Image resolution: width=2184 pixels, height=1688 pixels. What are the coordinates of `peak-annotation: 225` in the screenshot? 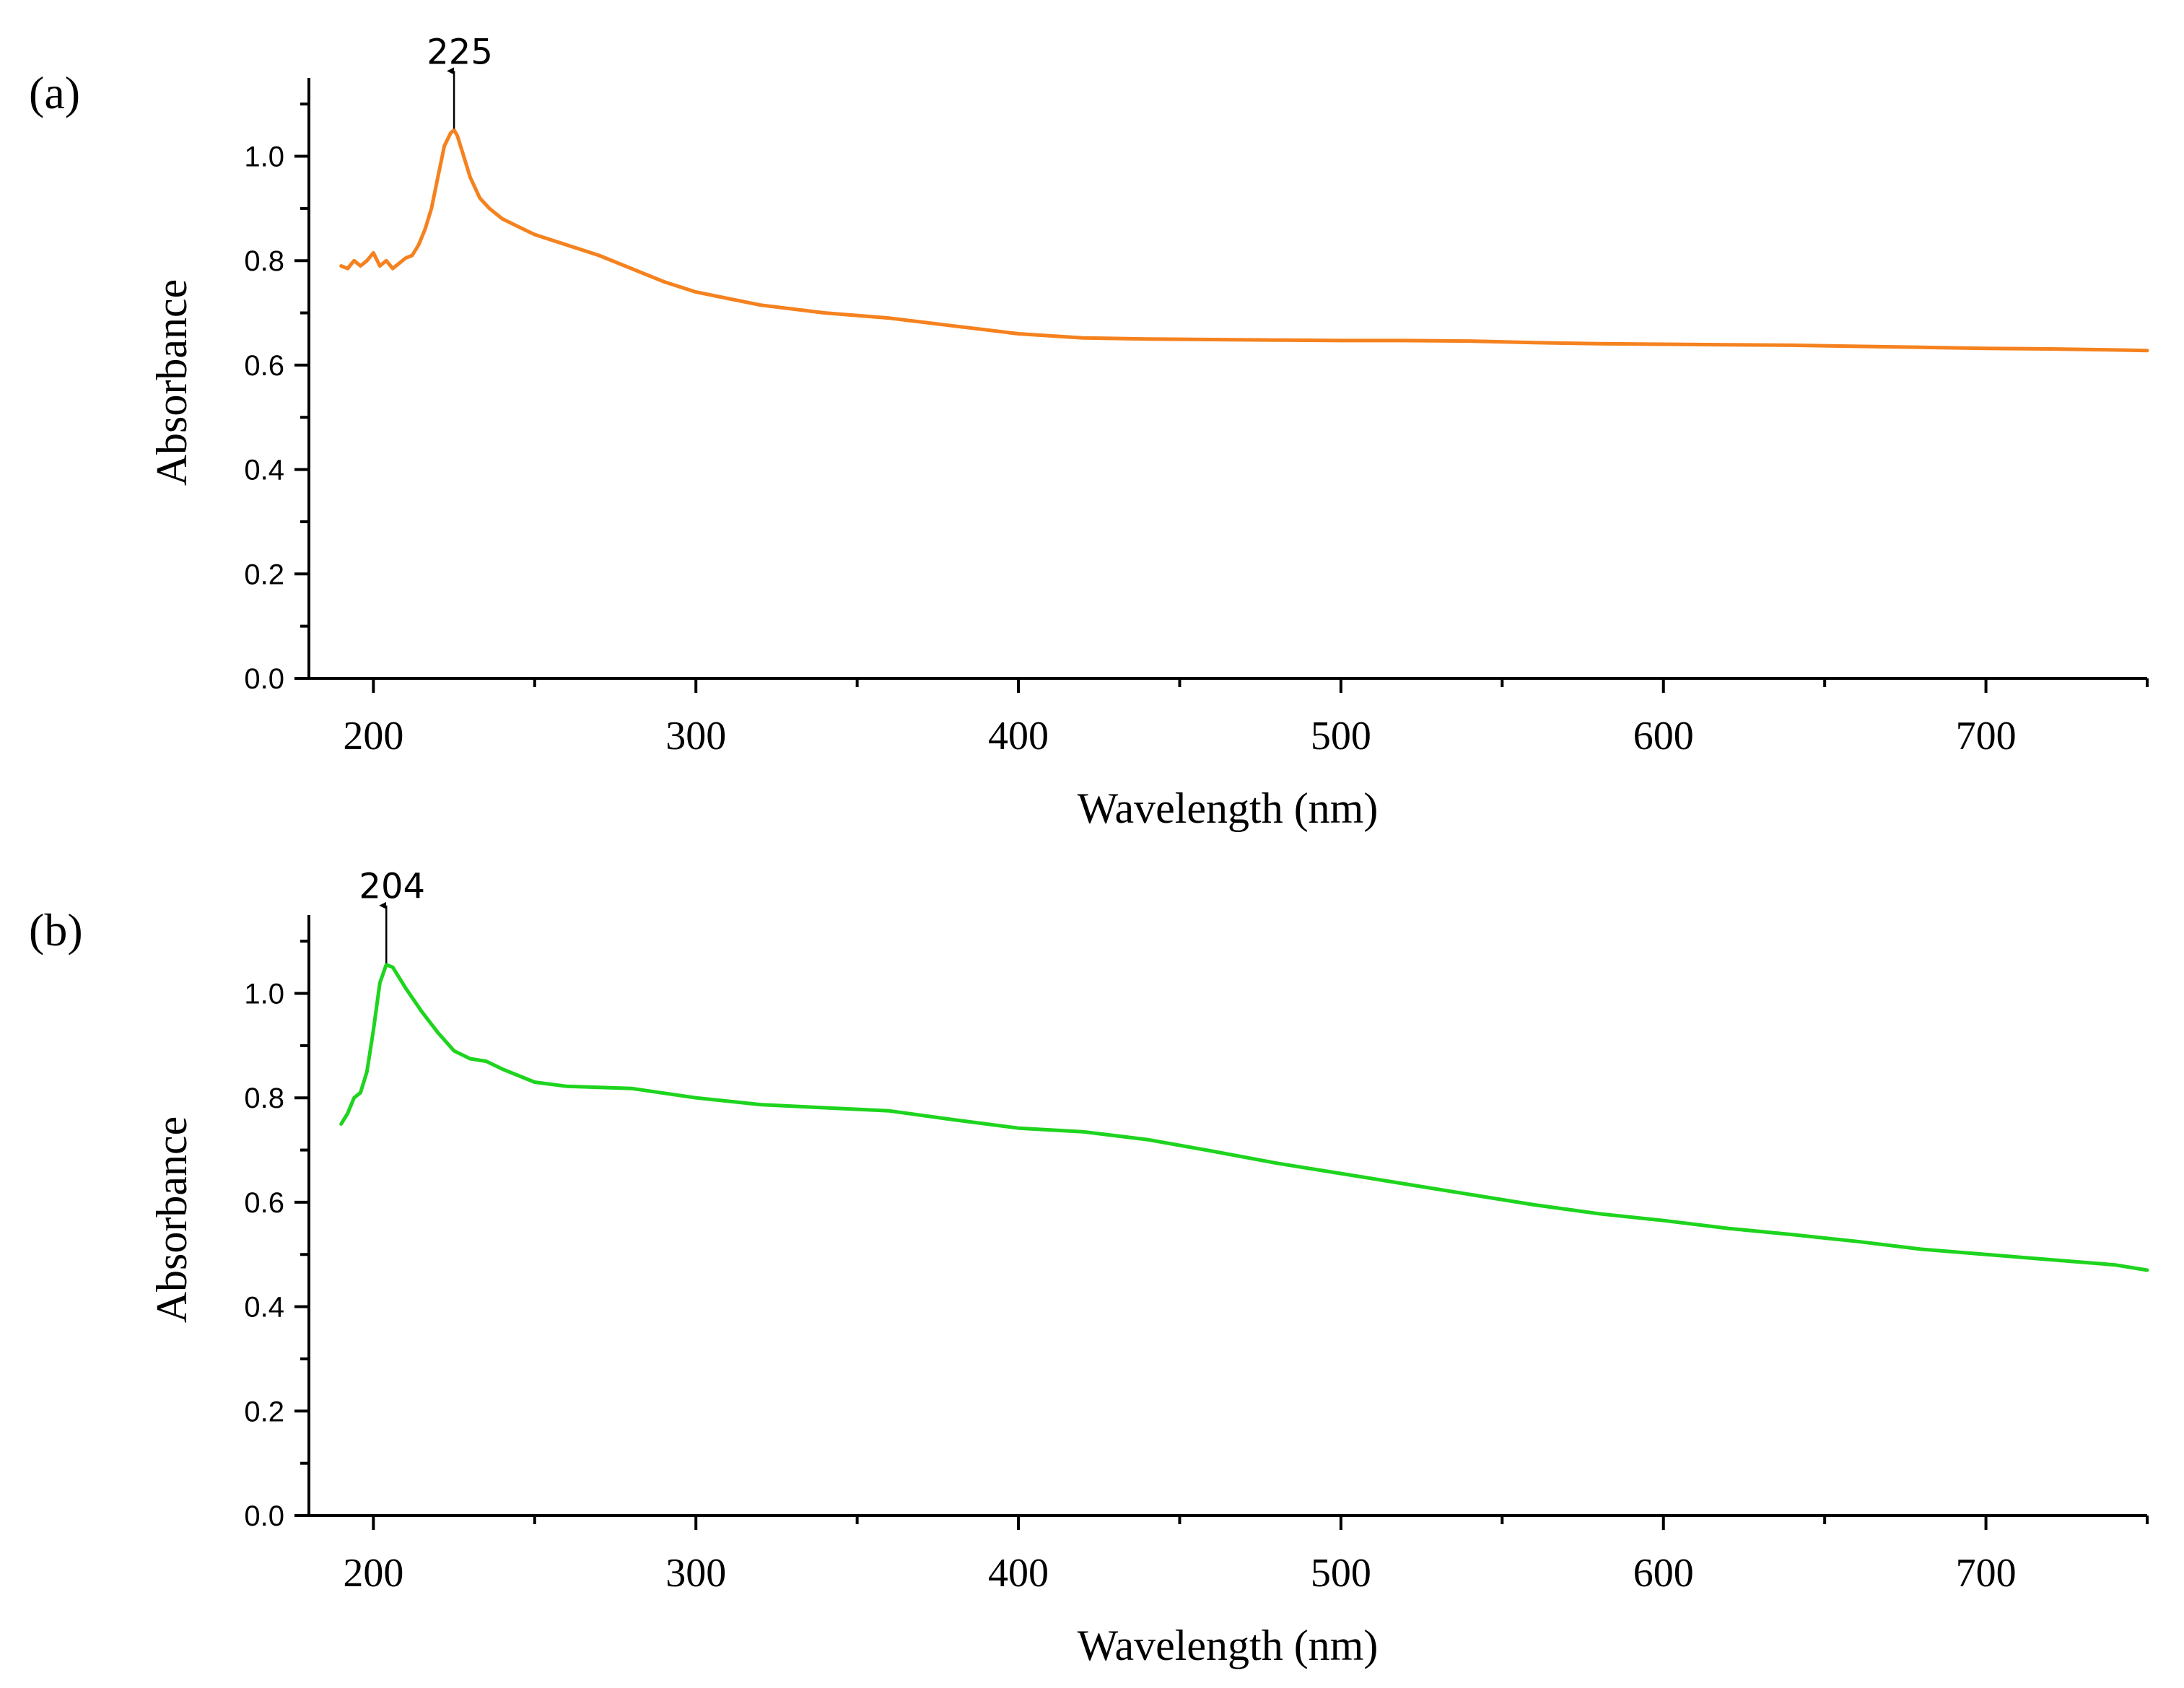 It's located at (460, 80).